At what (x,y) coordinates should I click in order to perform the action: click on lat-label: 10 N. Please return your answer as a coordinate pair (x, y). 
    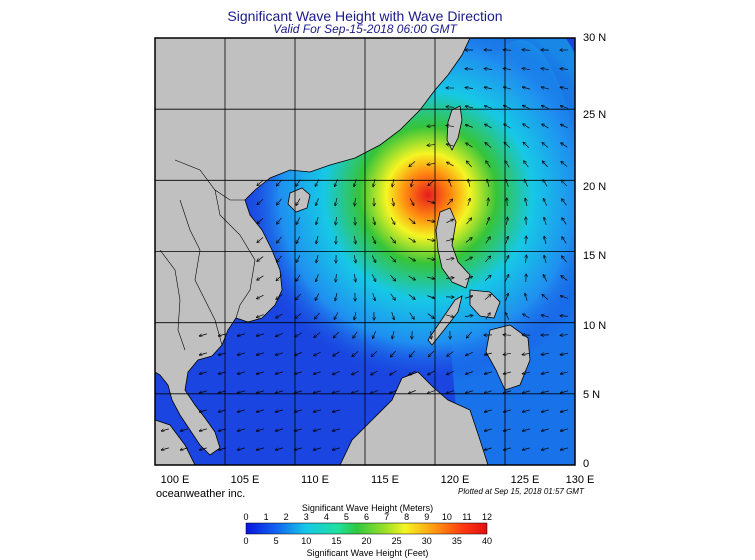
    Looking at the image, I should click on (595, 326).